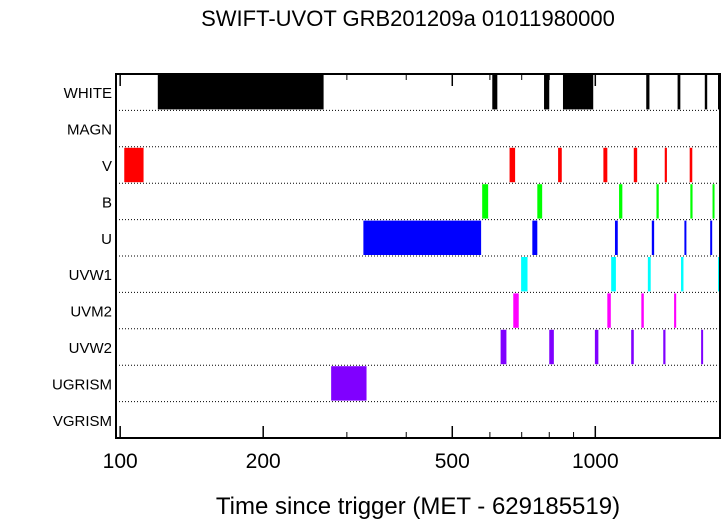  What do you see at coordinates (595, 461) in the screenshot?
I see `x-tick-label-1000: 1000` at bounding box center [595, 461].